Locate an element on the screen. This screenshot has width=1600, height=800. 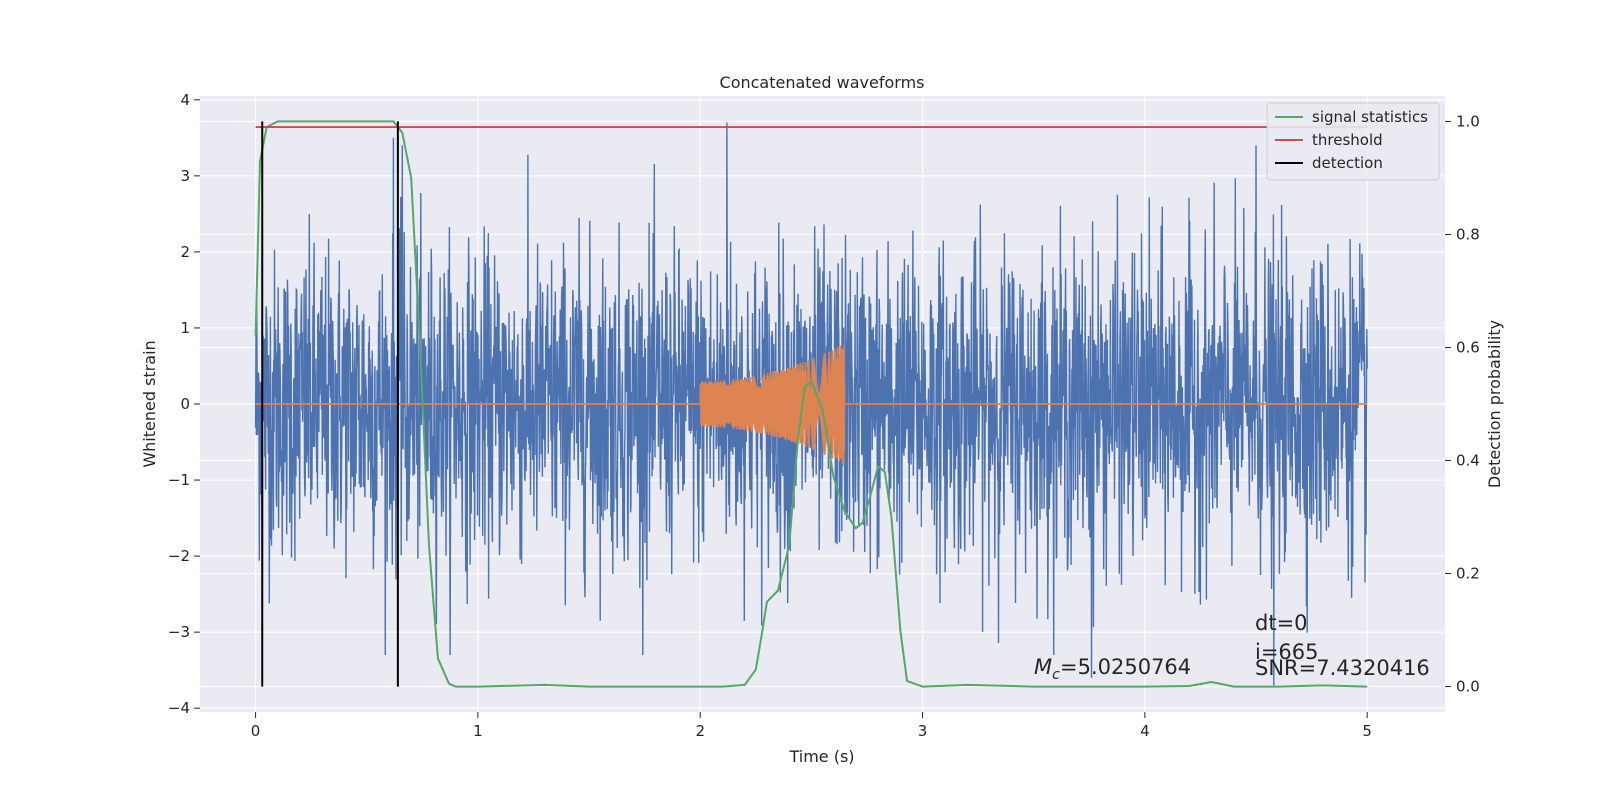
y-axis-right-label: Detection probability is located at coordinates (1494, 404).